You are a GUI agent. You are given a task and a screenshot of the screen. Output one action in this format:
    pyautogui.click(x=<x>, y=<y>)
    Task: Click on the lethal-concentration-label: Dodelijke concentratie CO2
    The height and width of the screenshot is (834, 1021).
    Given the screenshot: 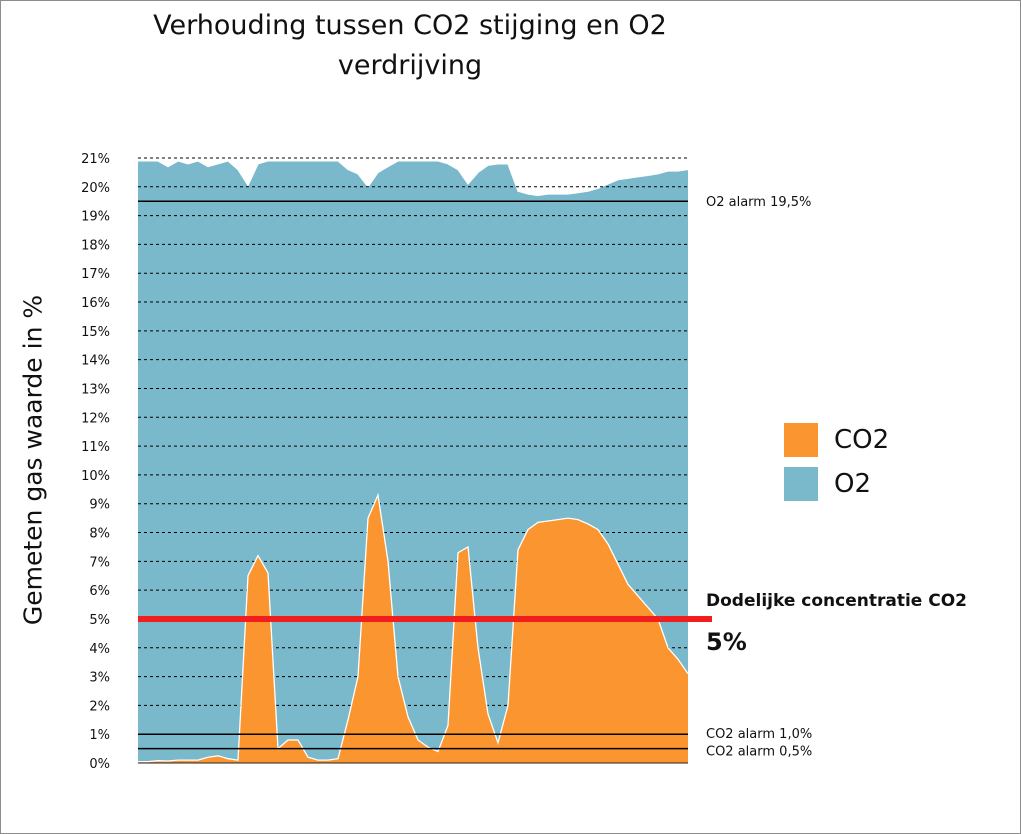 What is the action you would take?
    pyautogui.click(x=836, y=601)
    